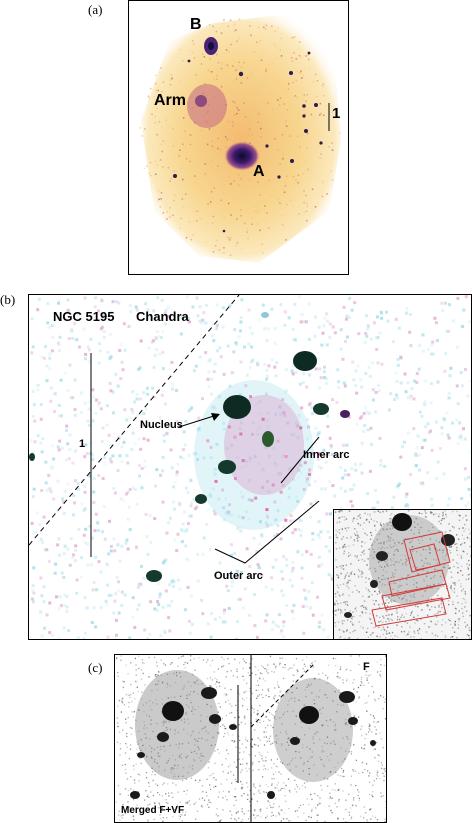  Describe the element at coordinates (242, 156) in the screenshot. I see `source-a-nucleus` at that location.